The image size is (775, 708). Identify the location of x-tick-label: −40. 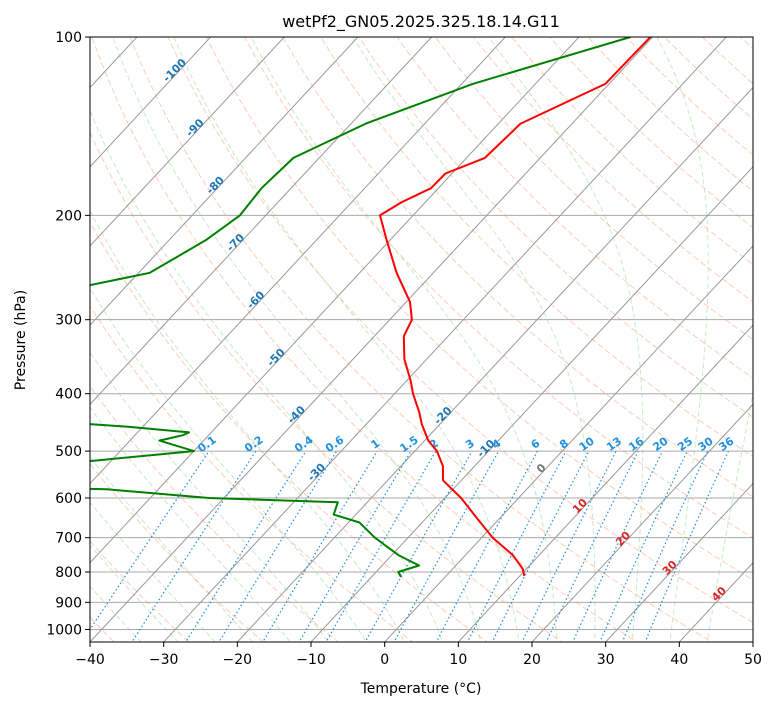
(90, 660).